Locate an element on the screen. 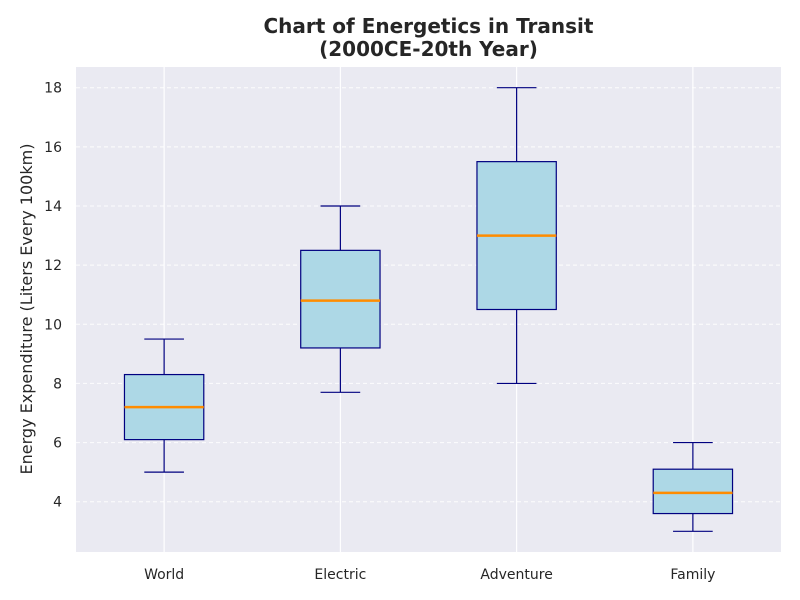 Image resolution: width=800 pixels, height=600 pixels. x-tick-label: Adventure is located at coordinates (516, 575).